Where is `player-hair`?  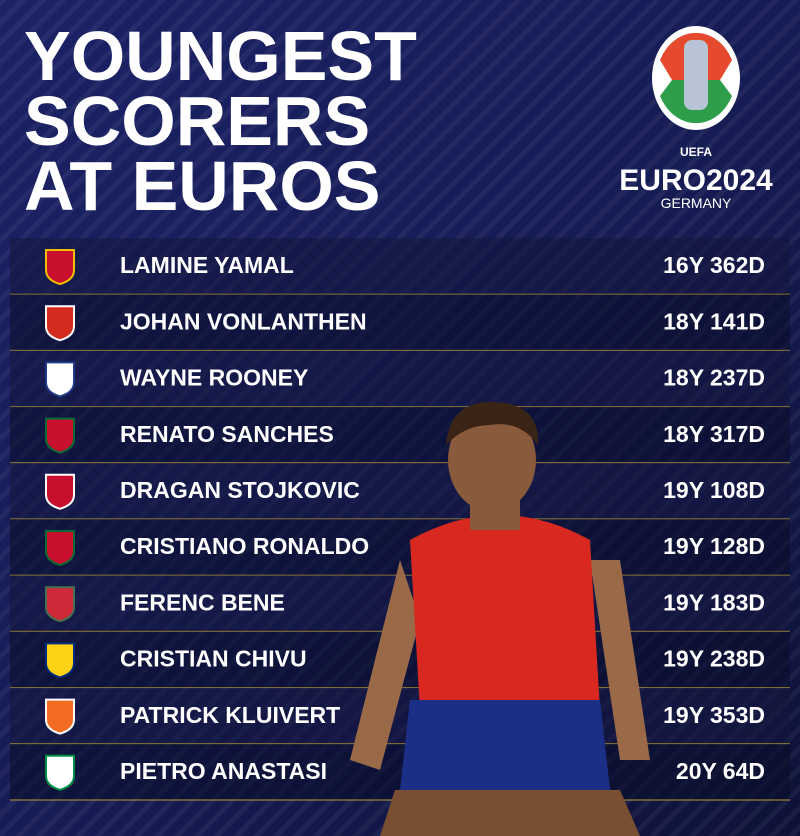 player-hair is located at coordinates (492, 423).